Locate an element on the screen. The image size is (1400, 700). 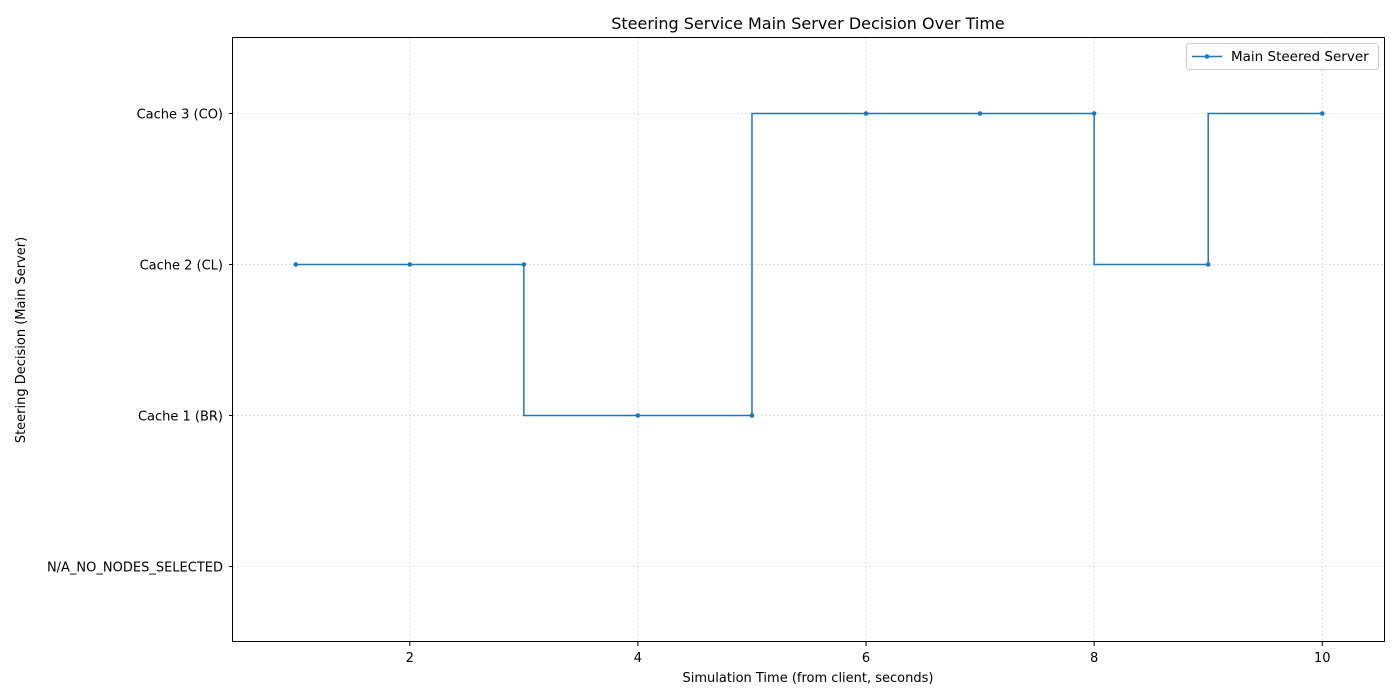
legend-box is located at coordinates (1282, 56).